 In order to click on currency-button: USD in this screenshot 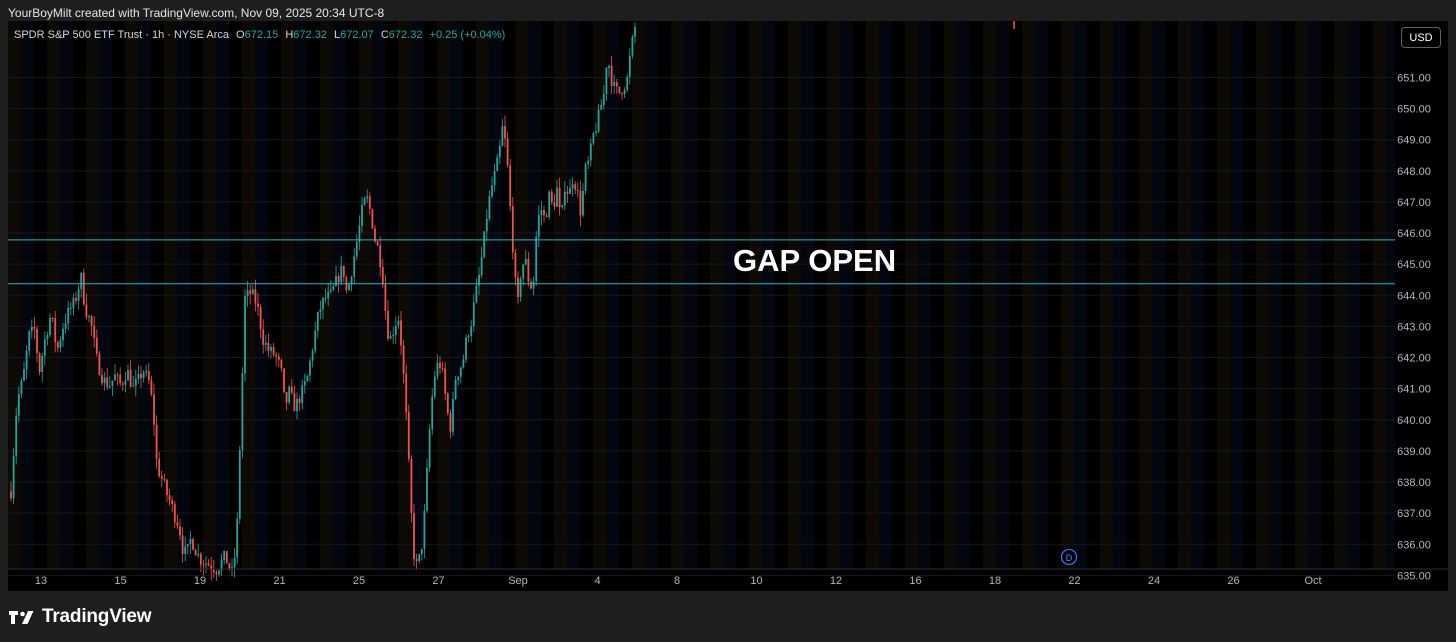, I will do `click(1421, 37)`.